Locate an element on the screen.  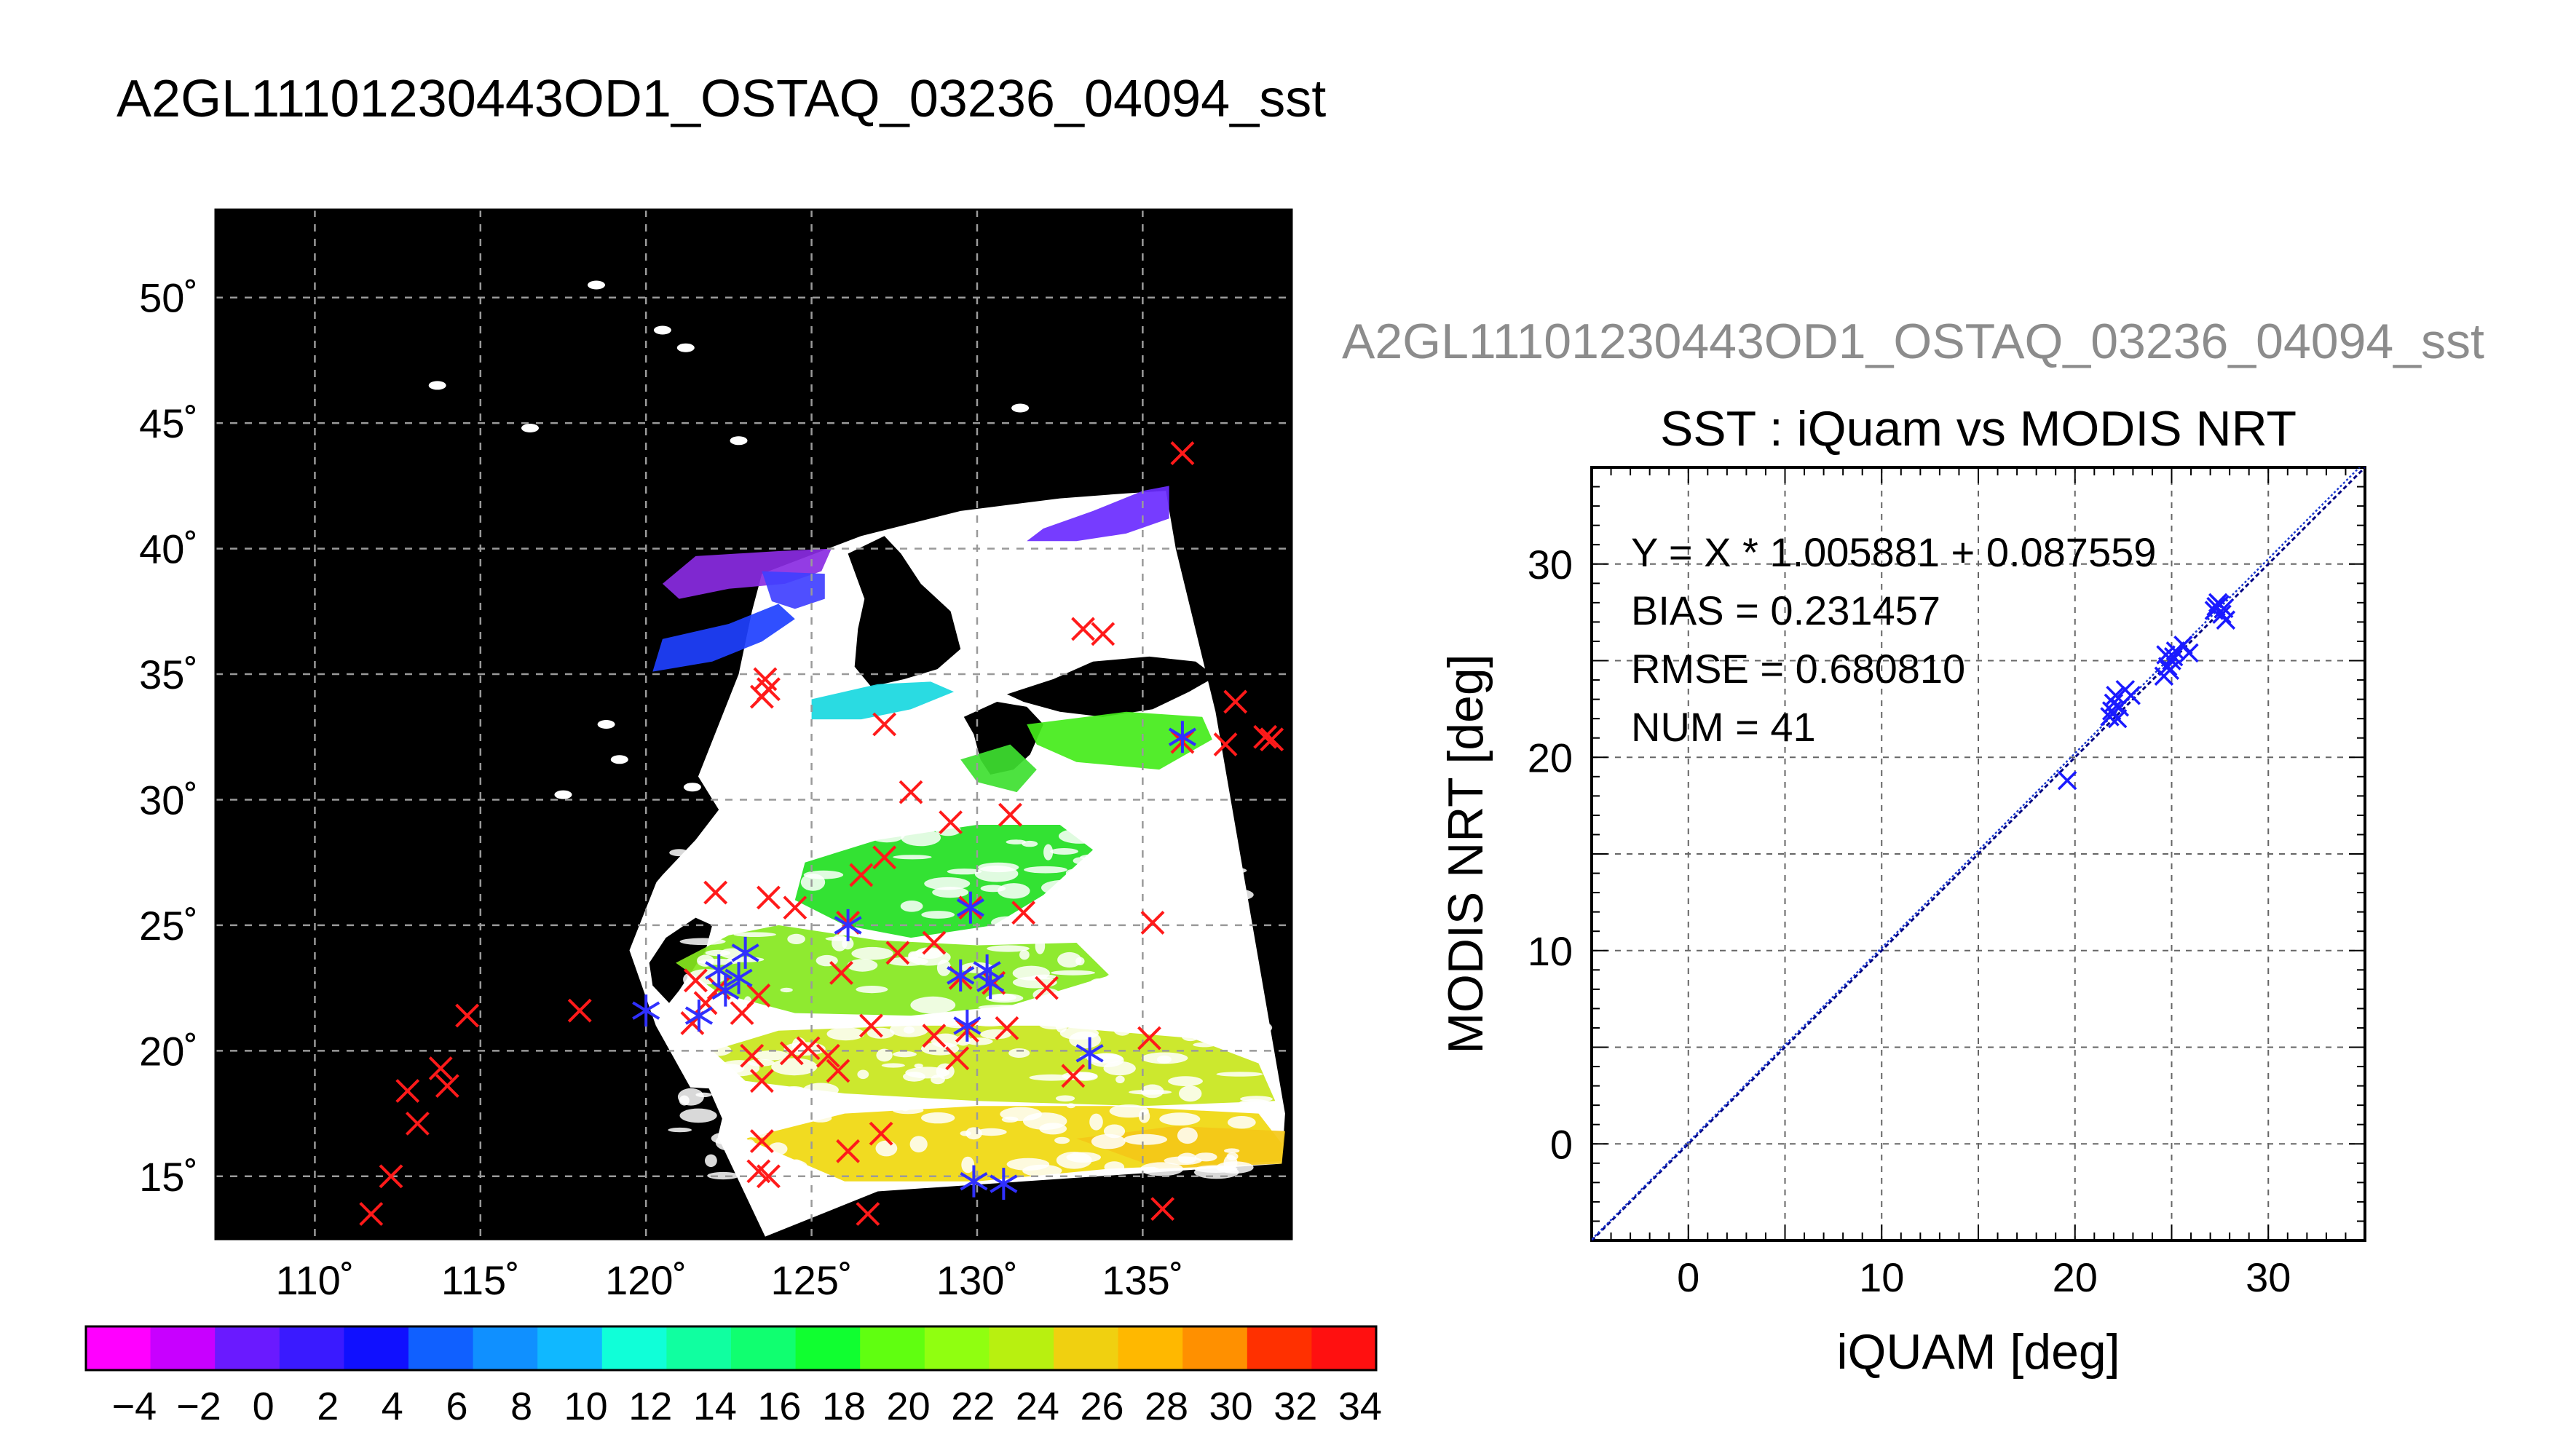
map-y-tick-label: 25˚ is located at coordinates (168, 926).